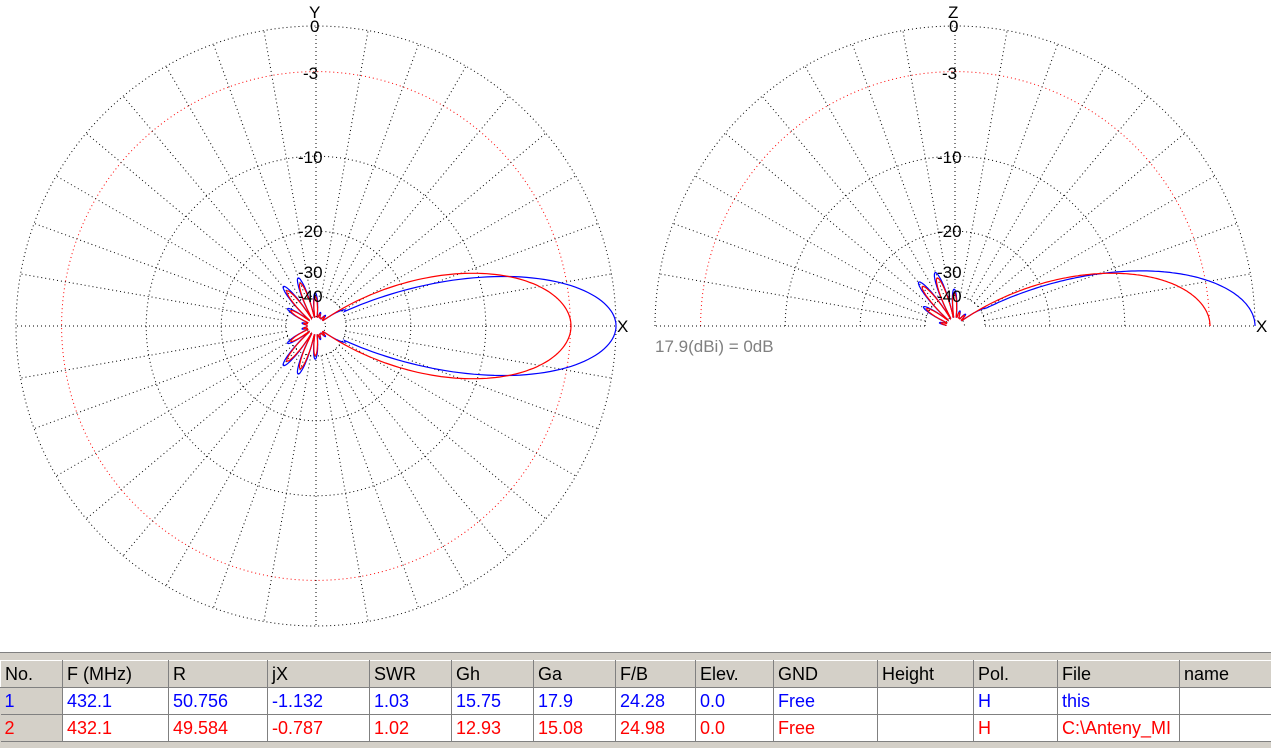 This screenshot has height=748, width=1271. Describe the element at coordinates (319, 674) in the screenshot. I see `col-header-jx: jX` at that location.